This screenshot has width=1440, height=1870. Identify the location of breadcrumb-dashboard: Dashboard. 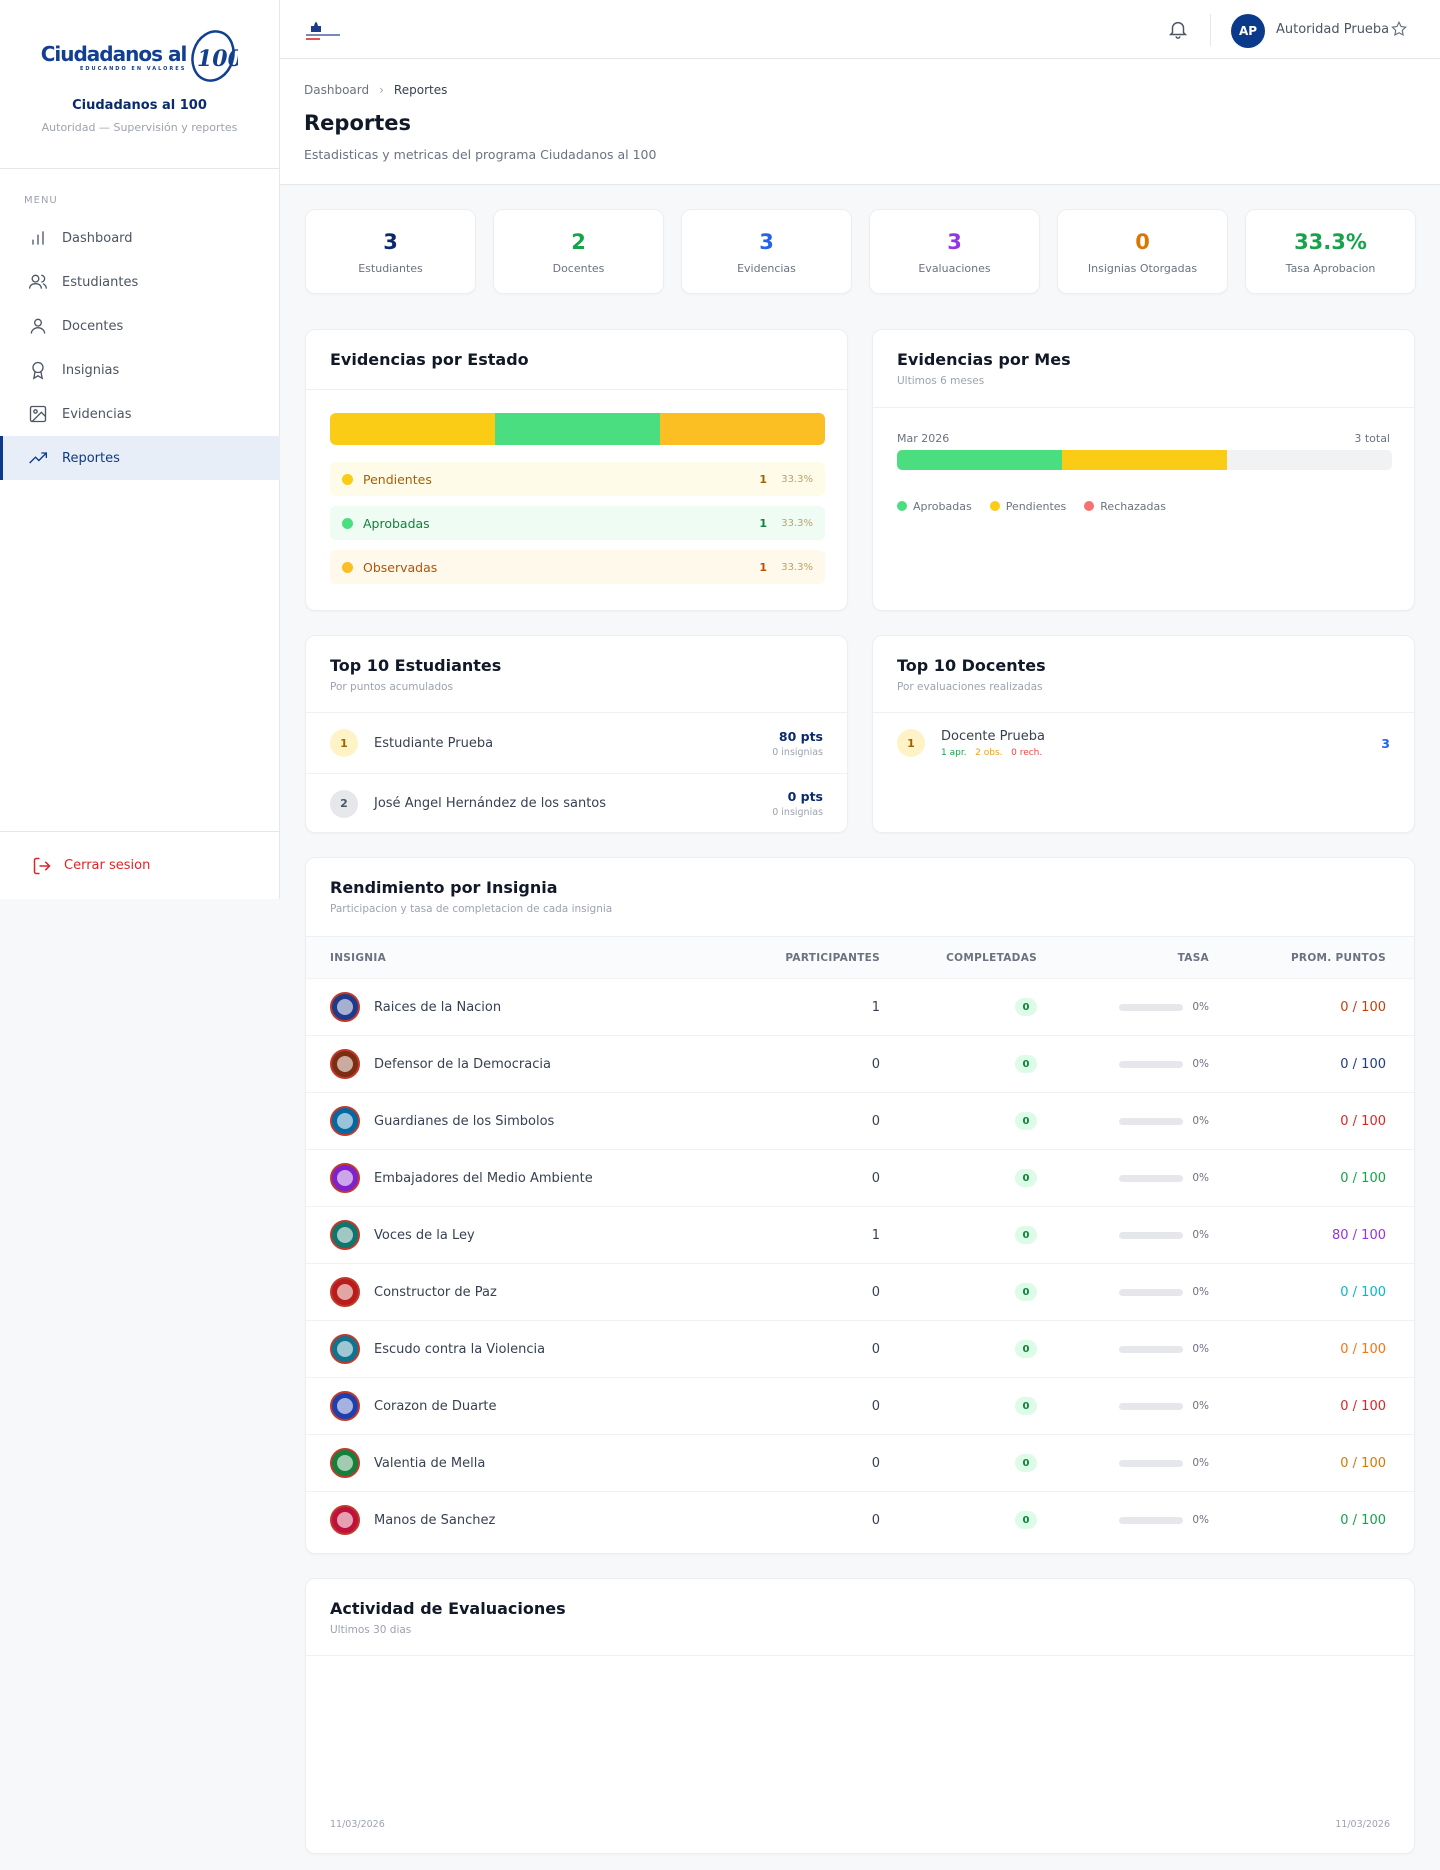
(337, 90).